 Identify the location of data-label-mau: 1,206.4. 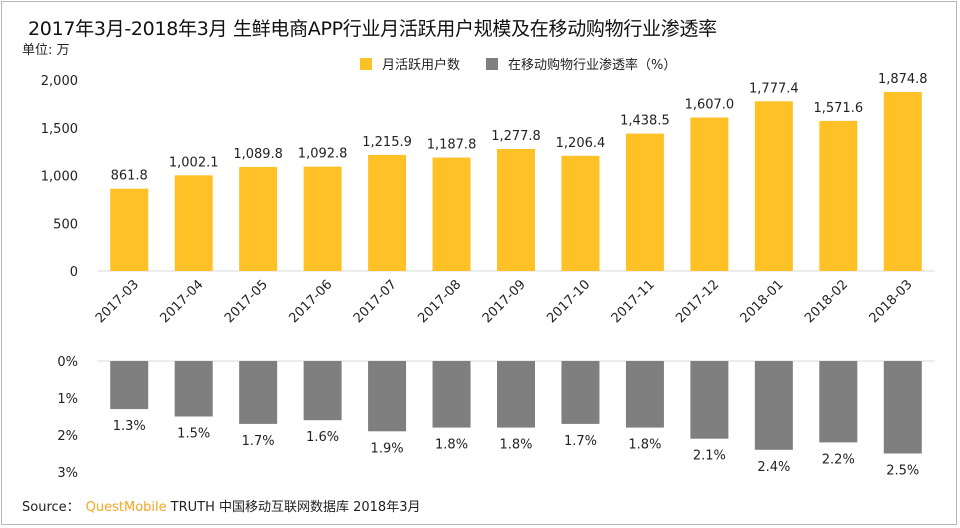
(581, 143).